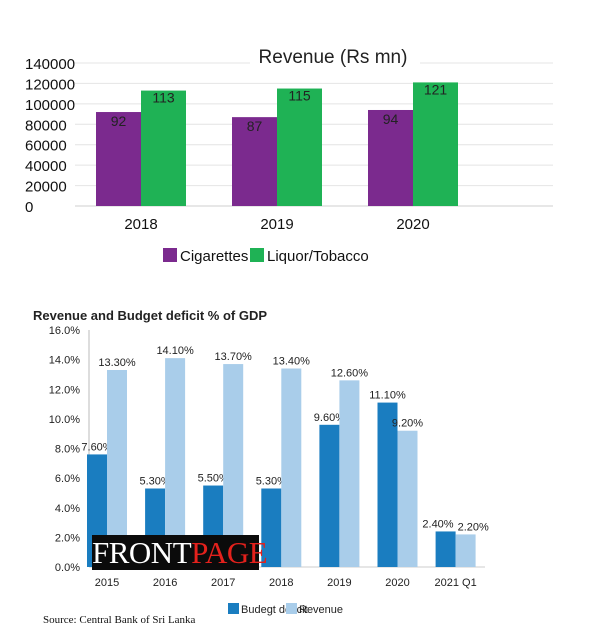 Image resolution: width=600 pixels, height=637 pixels. I want to click on title-background, so click(335, 56).